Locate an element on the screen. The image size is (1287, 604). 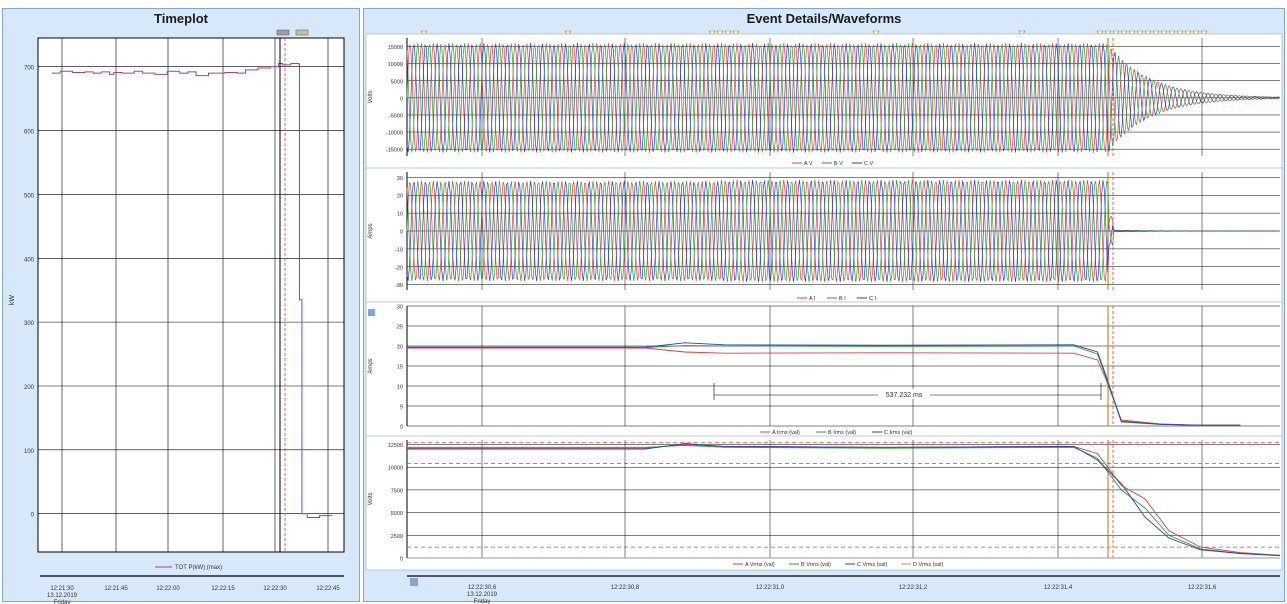
waveform-ytick-label: -10000 is located at coordinates (394, 134).